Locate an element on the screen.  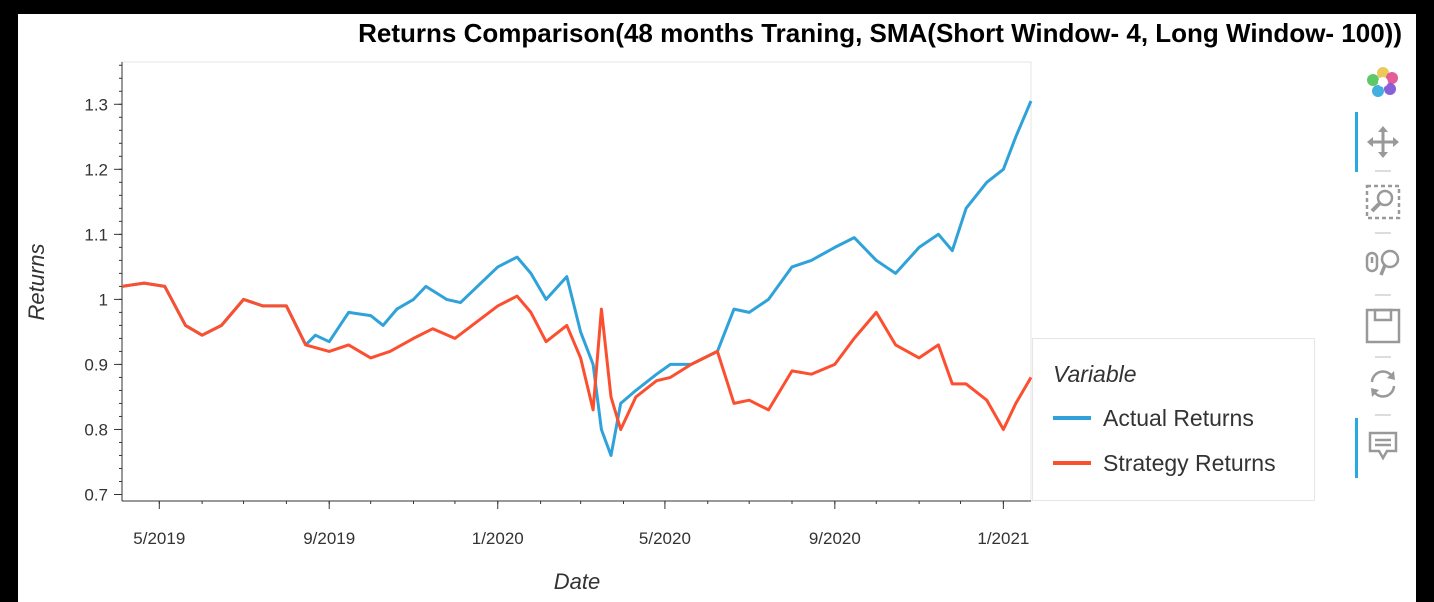
save-icon is located at coordinates (1383, 326).